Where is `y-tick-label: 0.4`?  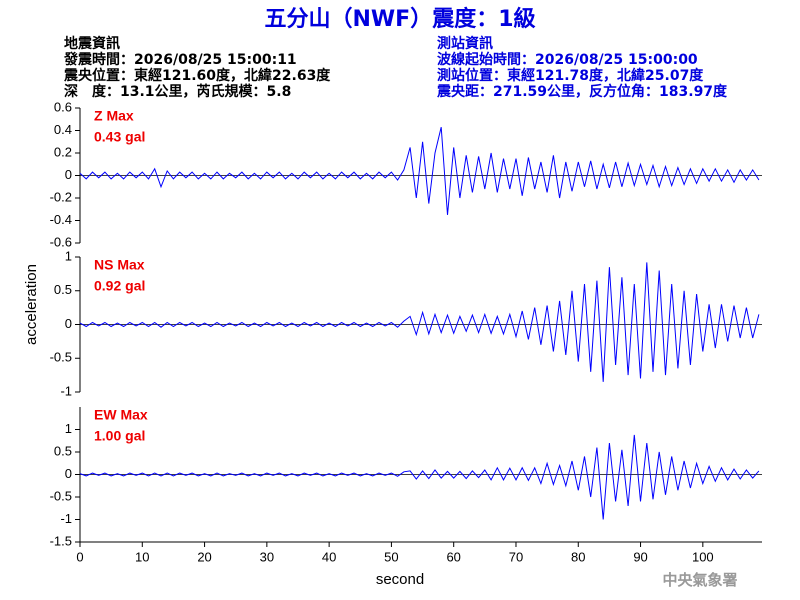 y-tick-label: 0.4 is located at coordinates (63, 129).